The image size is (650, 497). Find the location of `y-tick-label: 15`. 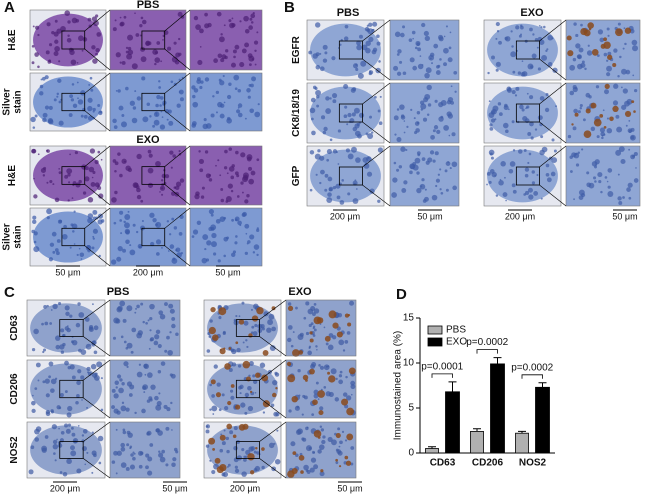

y-tick-label: 15 is located at coordinates (409, 318).